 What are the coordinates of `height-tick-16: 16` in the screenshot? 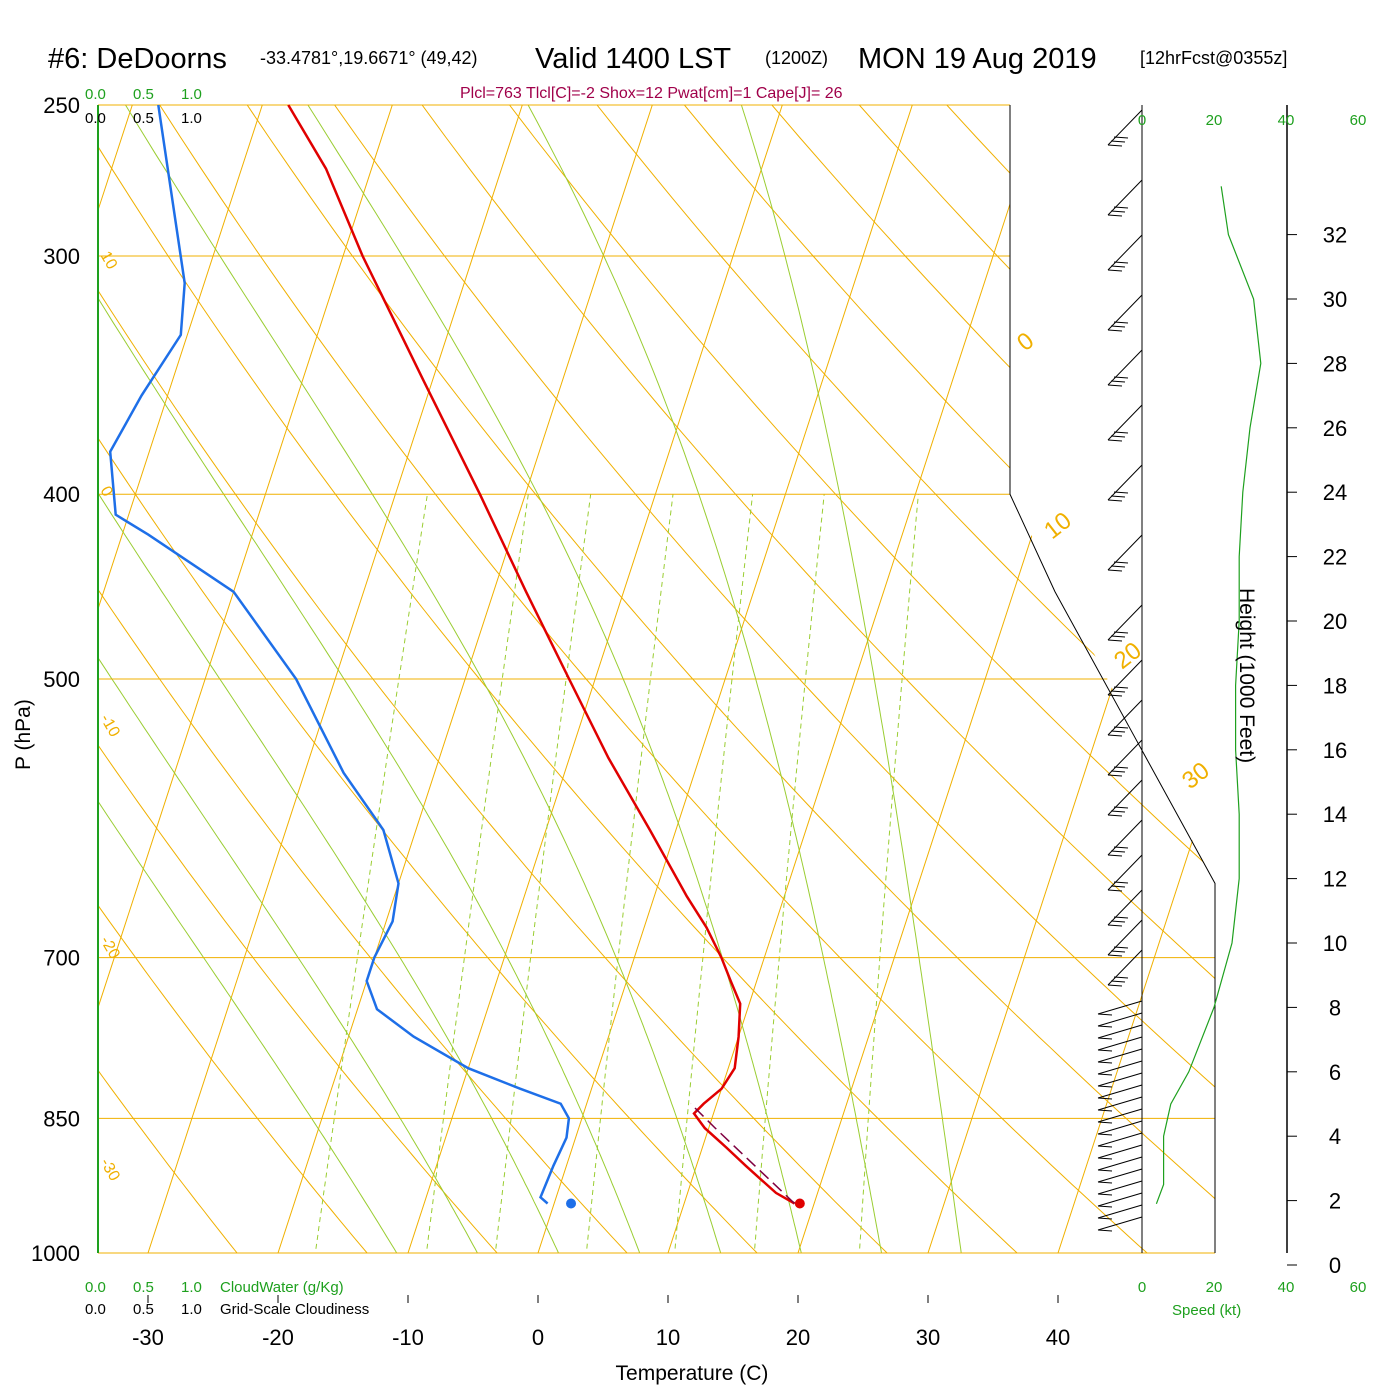 It's located at (1335, 750).